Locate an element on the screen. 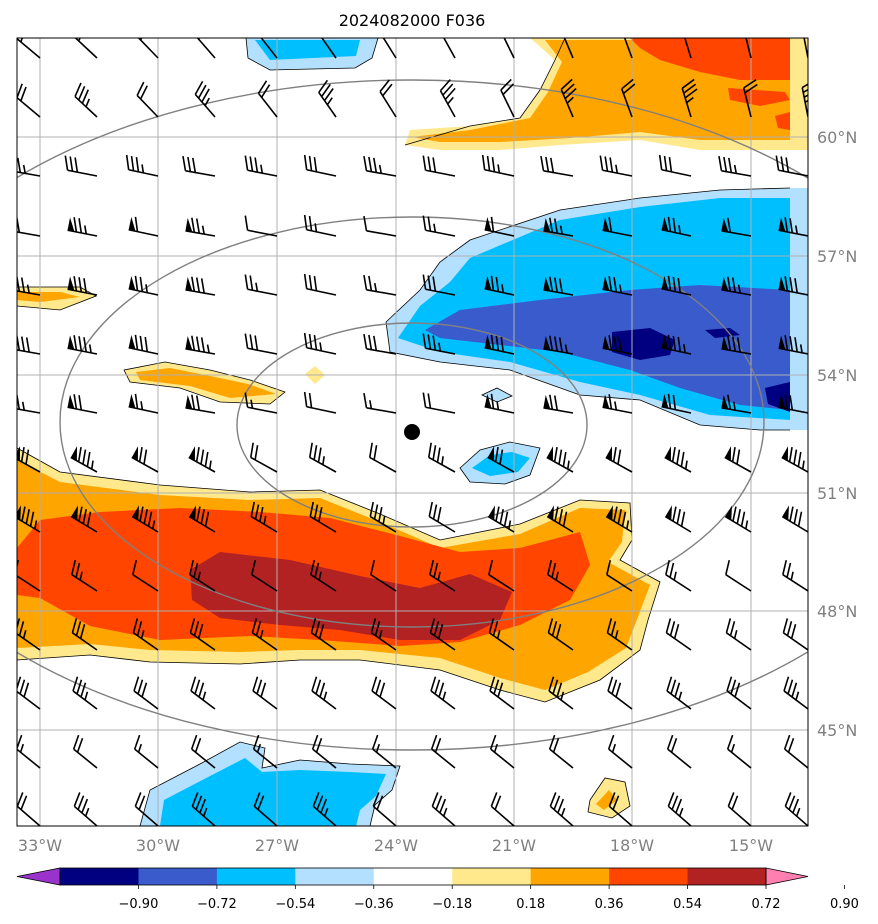  latitude-label: 57°N is located at coordinates (837, 256).